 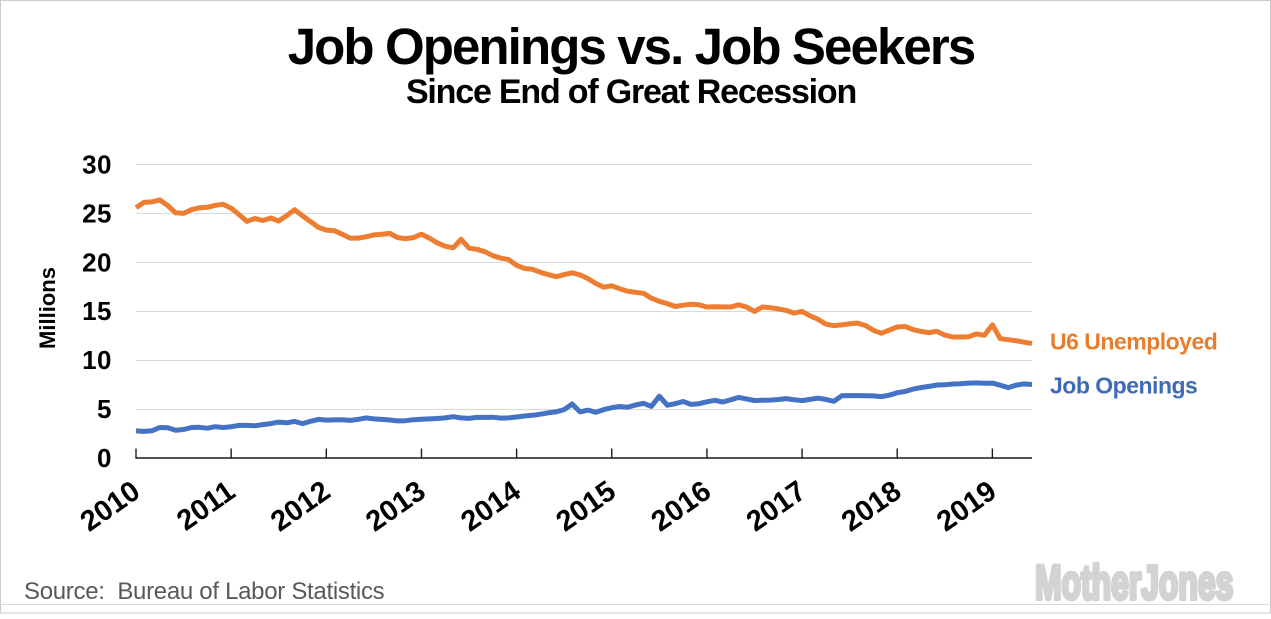 What do you see at coordinates (104, 409) in the screenshot?
I see `svg-text: 5` at bounding box center [104, 409].